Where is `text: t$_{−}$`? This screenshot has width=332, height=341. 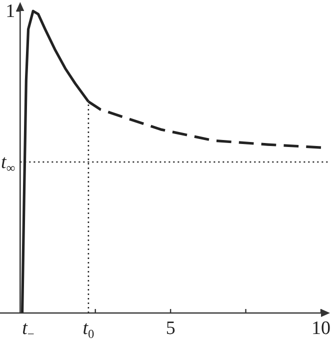 text: t$_{−}$ is located at coordinates (28, 329).